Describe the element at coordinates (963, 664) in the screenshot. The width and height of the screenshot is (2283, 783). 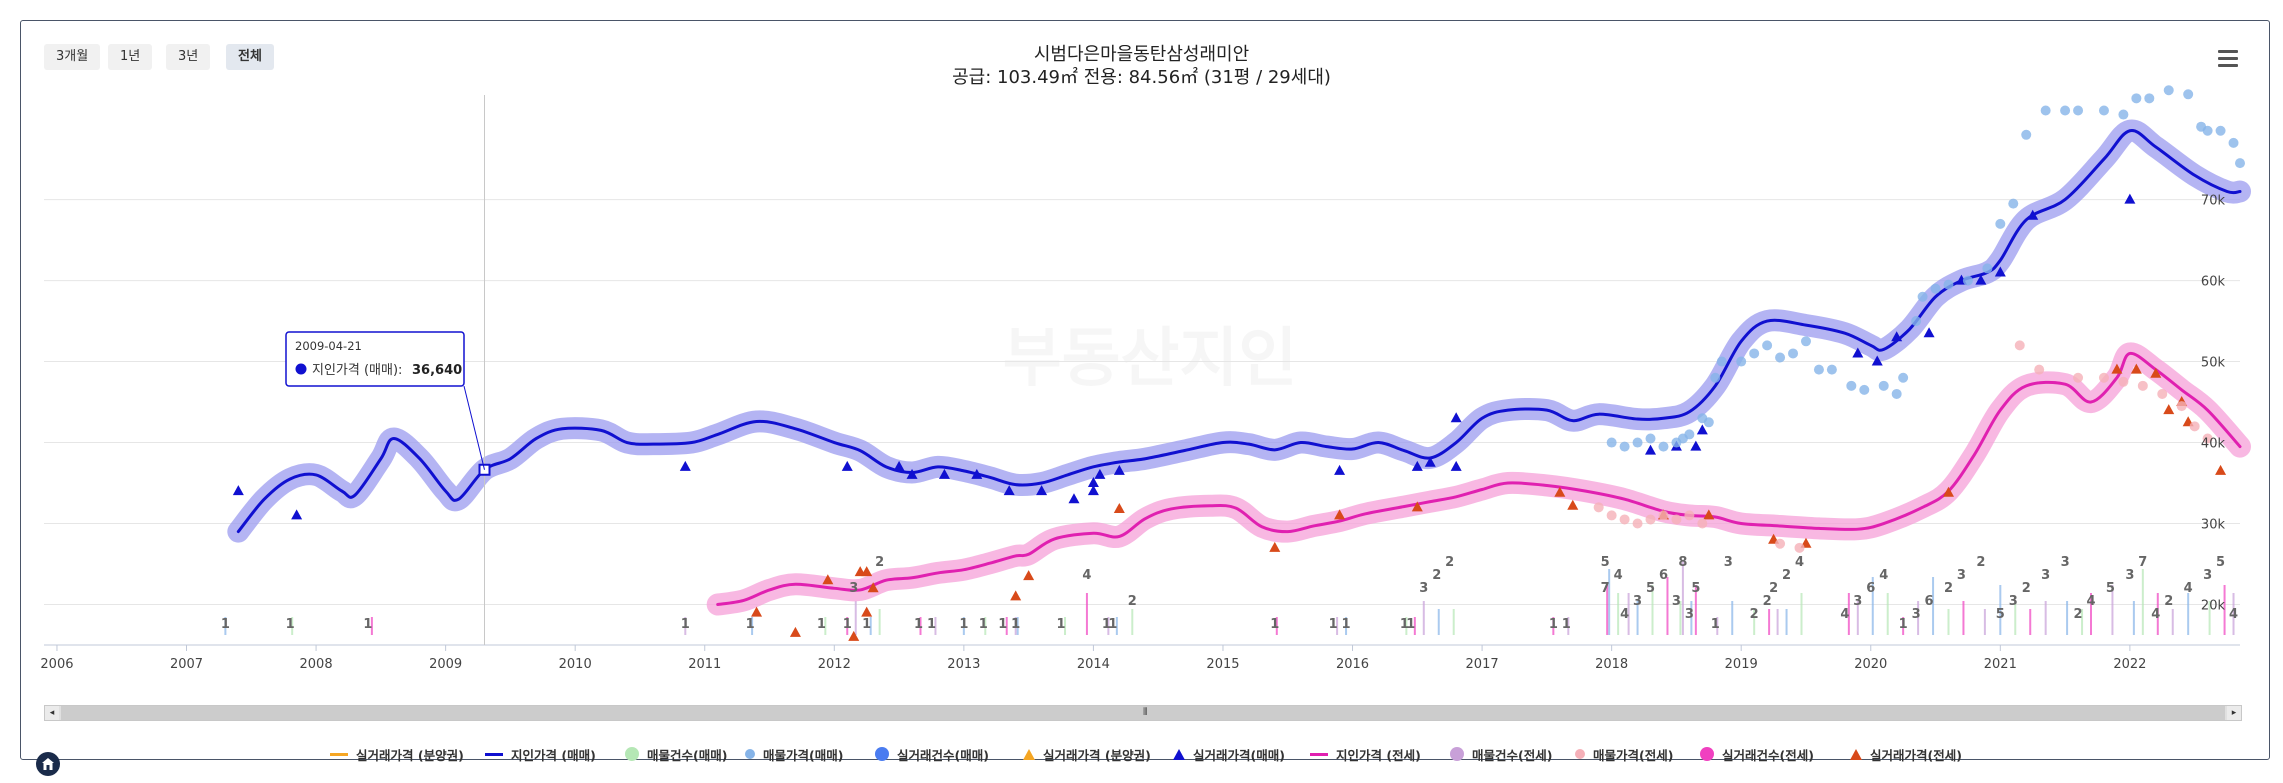
I see `x-tick-label: 2013` at that location.